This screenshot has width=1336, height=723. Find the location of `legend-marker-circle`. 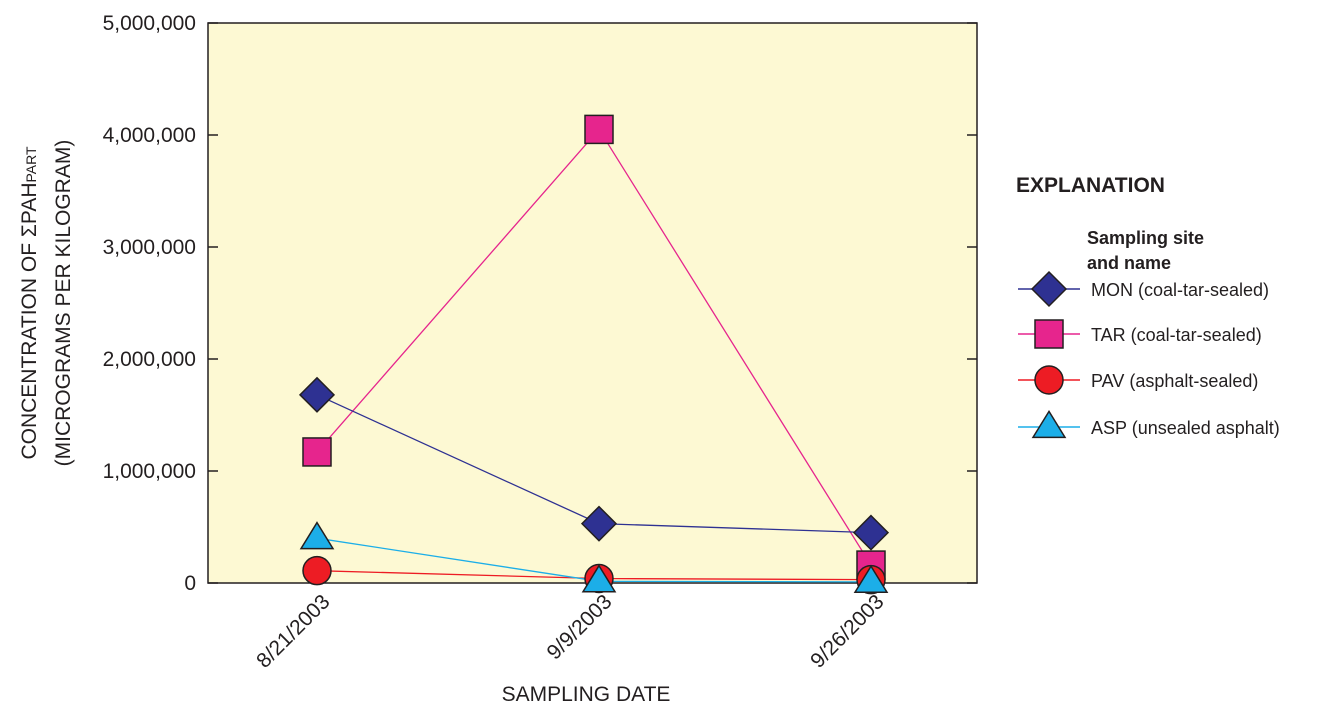

legend-marker-circle is located at coordinates (1049, 380).